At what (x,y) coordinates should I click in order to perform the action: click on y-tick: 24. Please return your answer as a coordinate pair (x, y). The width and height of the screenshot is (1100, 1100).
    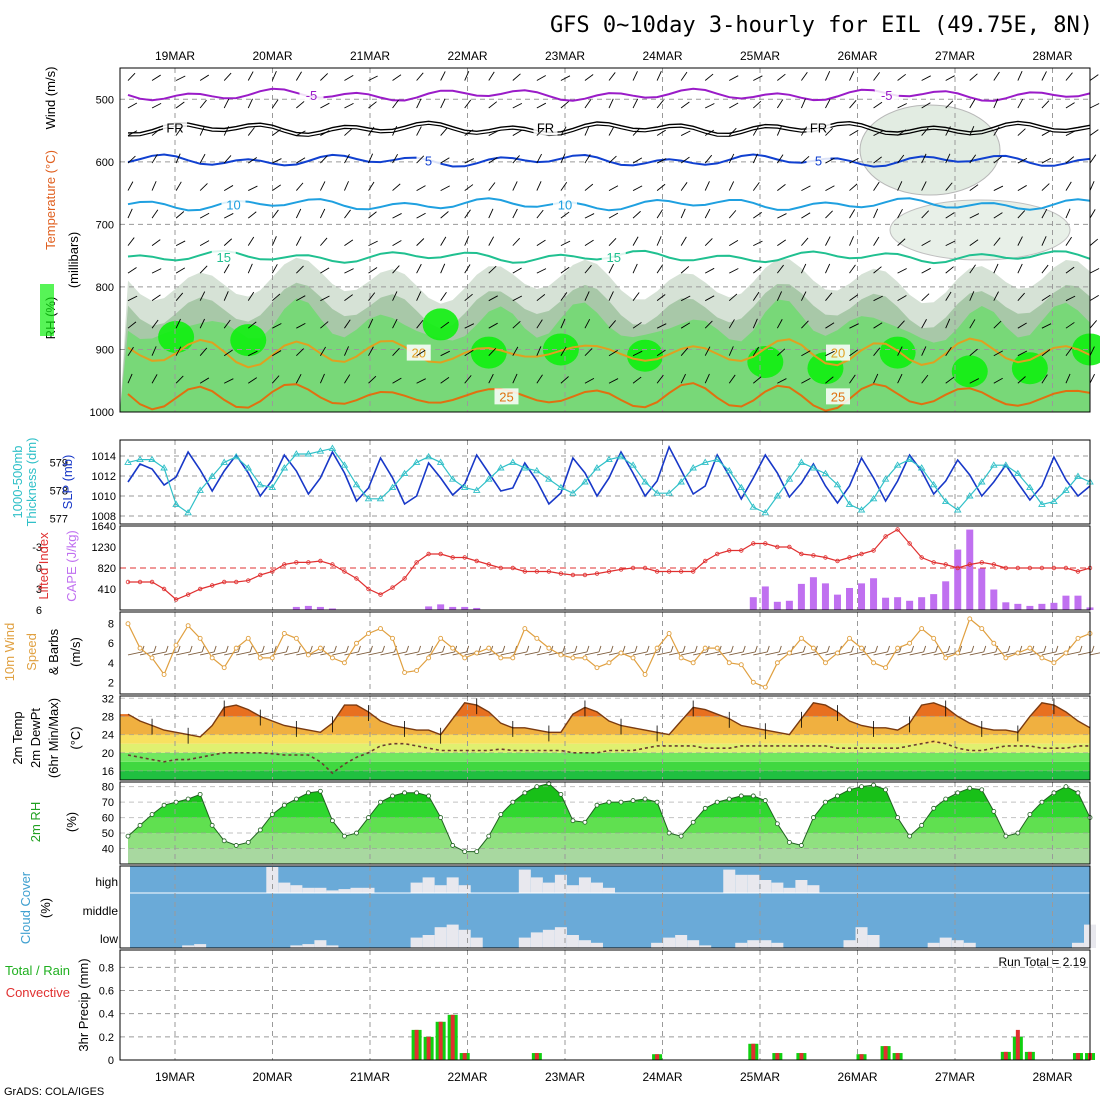
    Looking at the image, I should click on (108, 736).